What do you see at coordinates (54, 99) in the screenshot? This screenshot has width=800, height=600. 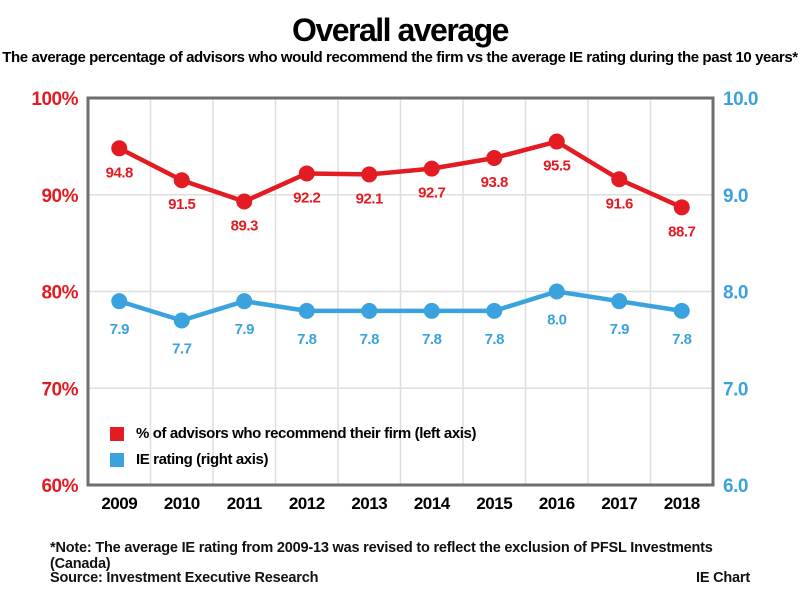 I see `left-axis-tick-label: 100%` at bounding box center [54, 99].